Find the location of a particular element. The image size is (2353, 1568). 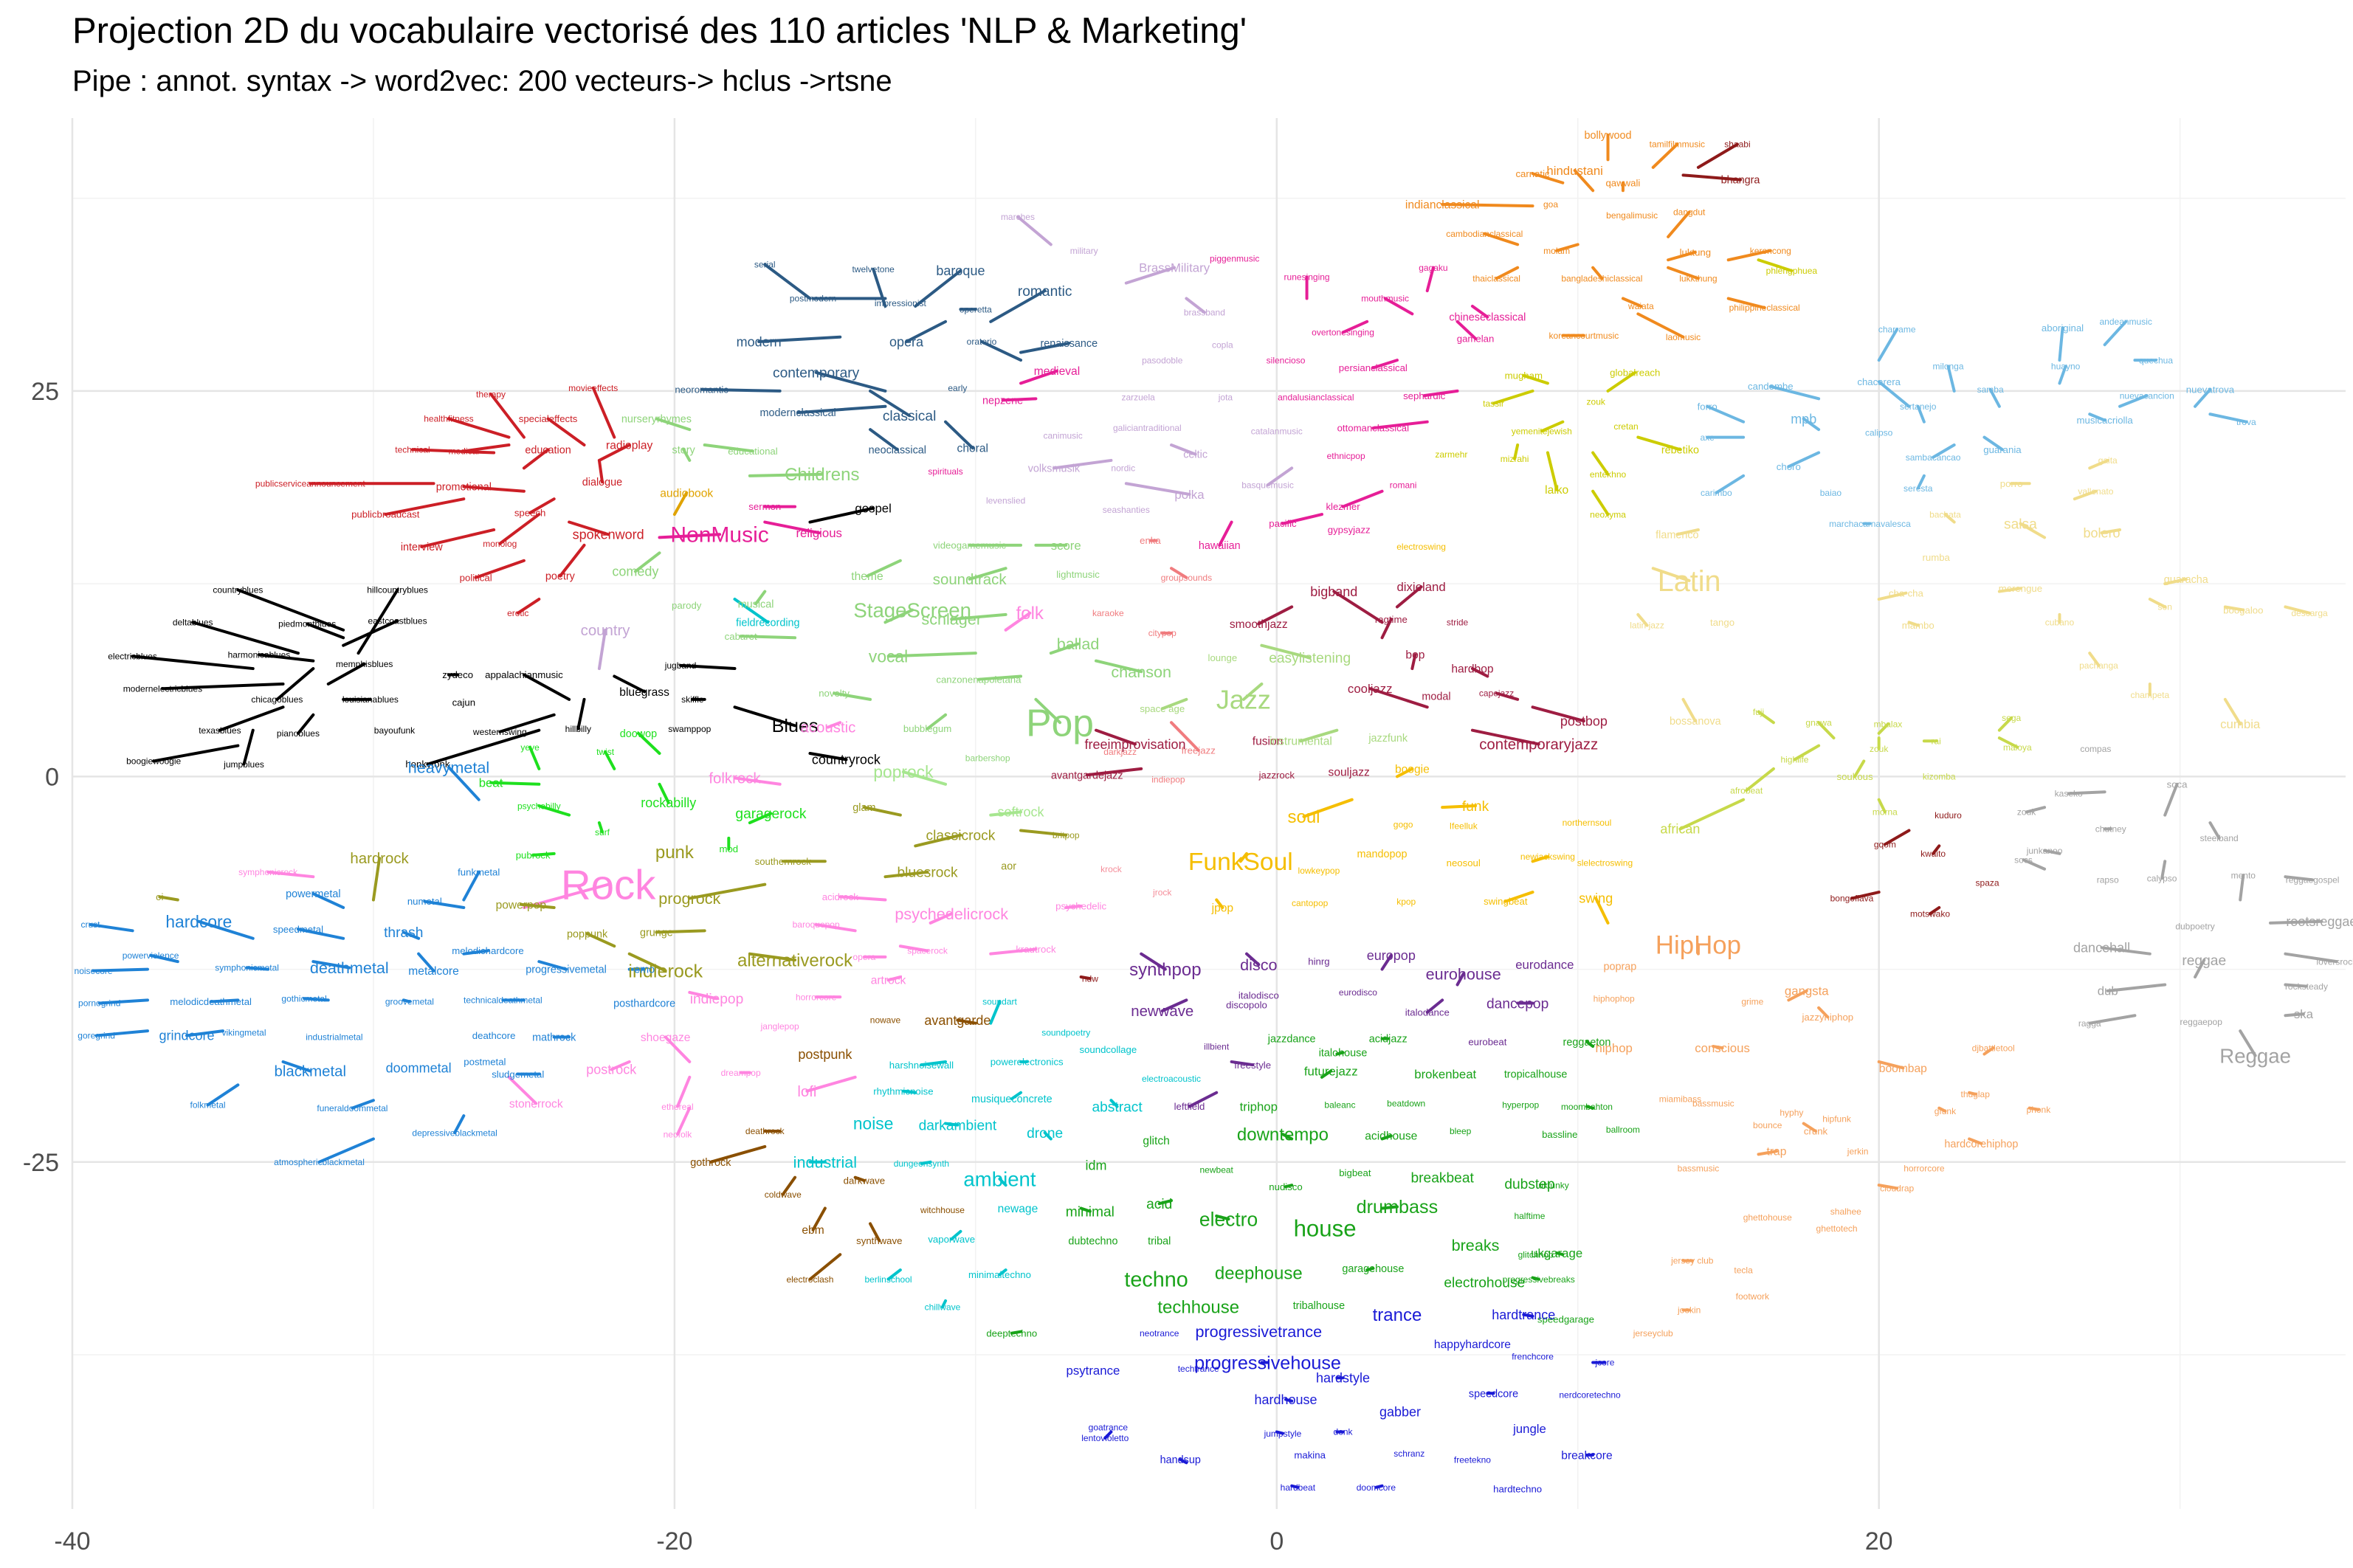

word-label: technical is located at coordinates (412, 450).